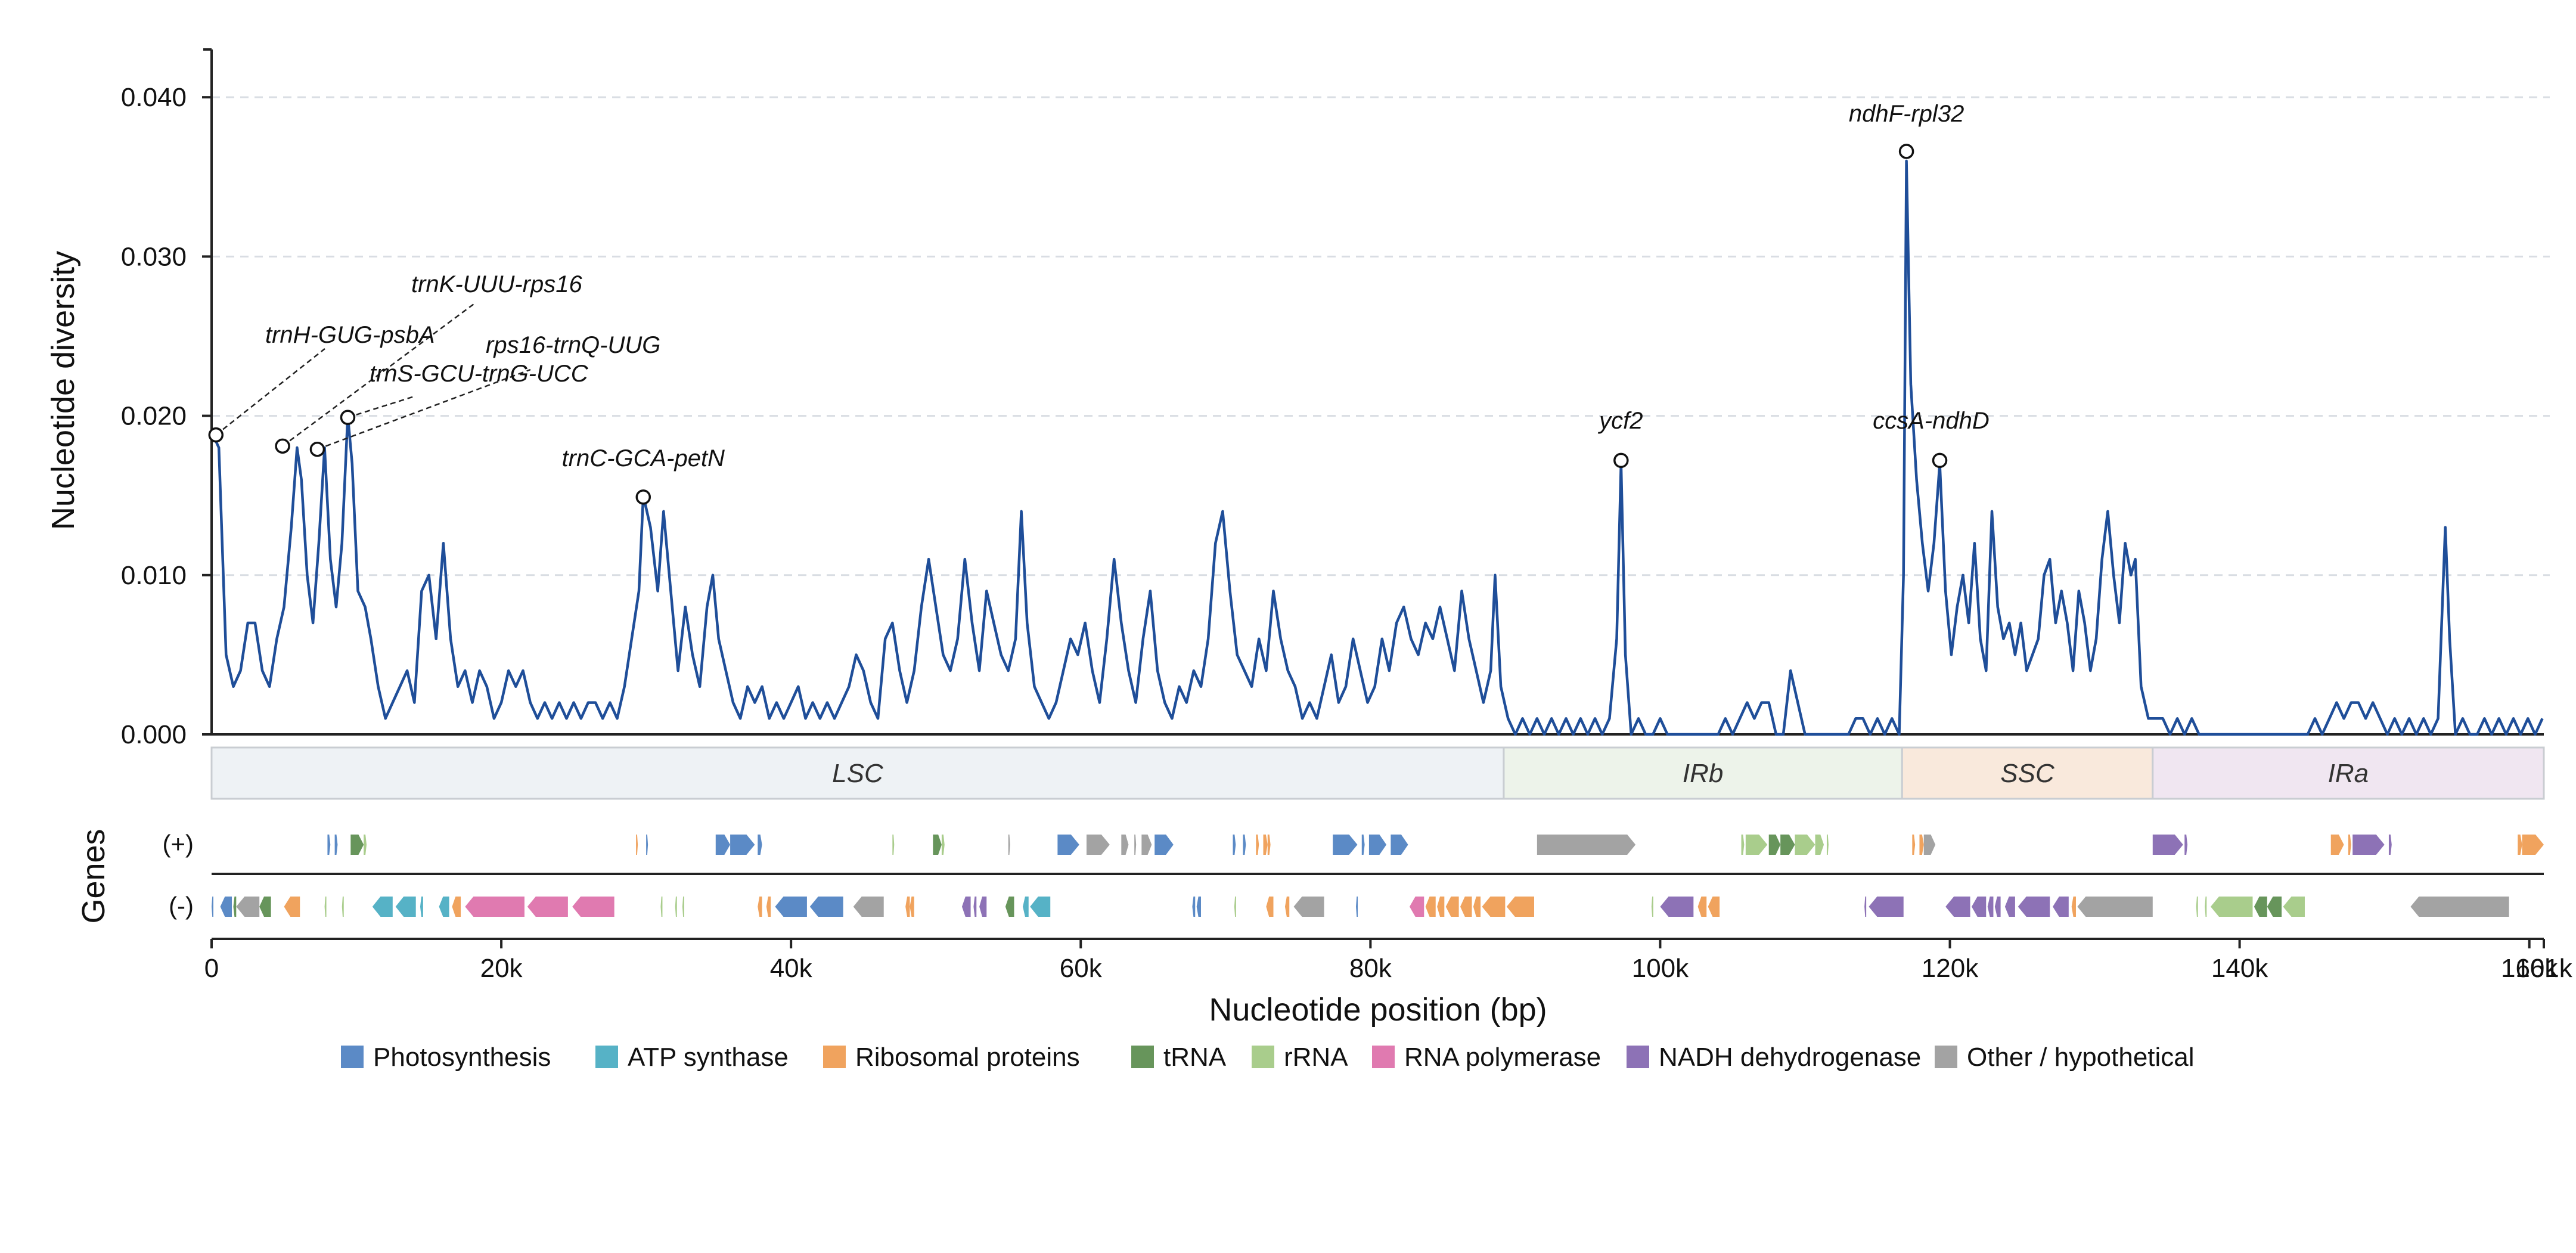 This screenshot has width=2576, height=1253. Describe the element at coordinates (1081, 968) in the screenshot. I see `x-tick-label: 60k` at that location.